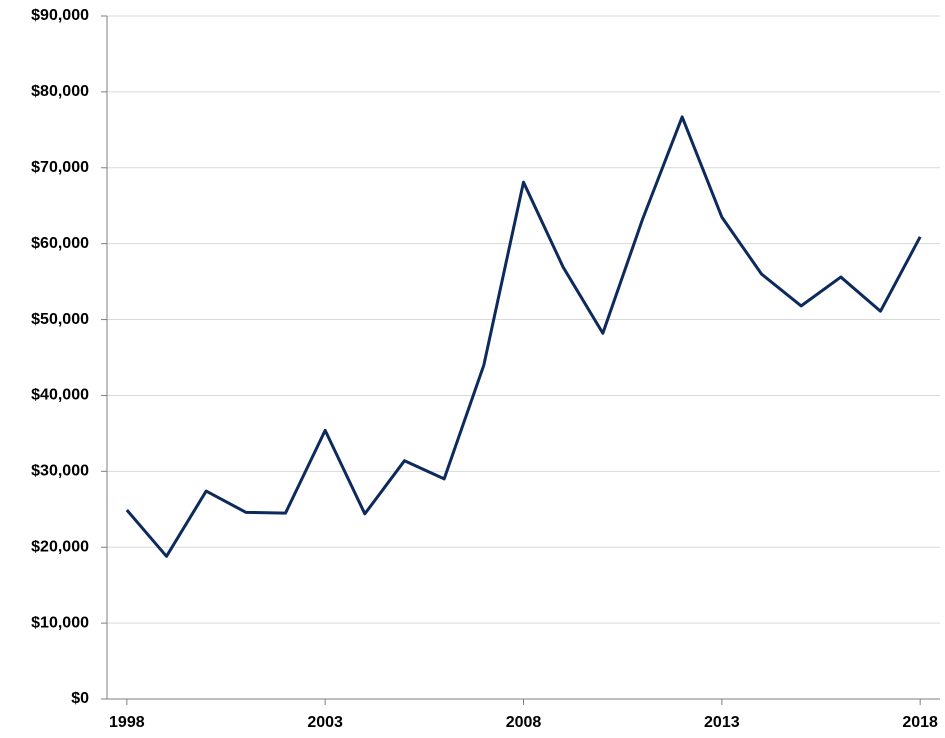  What do you see at coordinates (80, 698) in the screenshot?
I see `y-tick-label: $0` at bounding box center [80, 698].